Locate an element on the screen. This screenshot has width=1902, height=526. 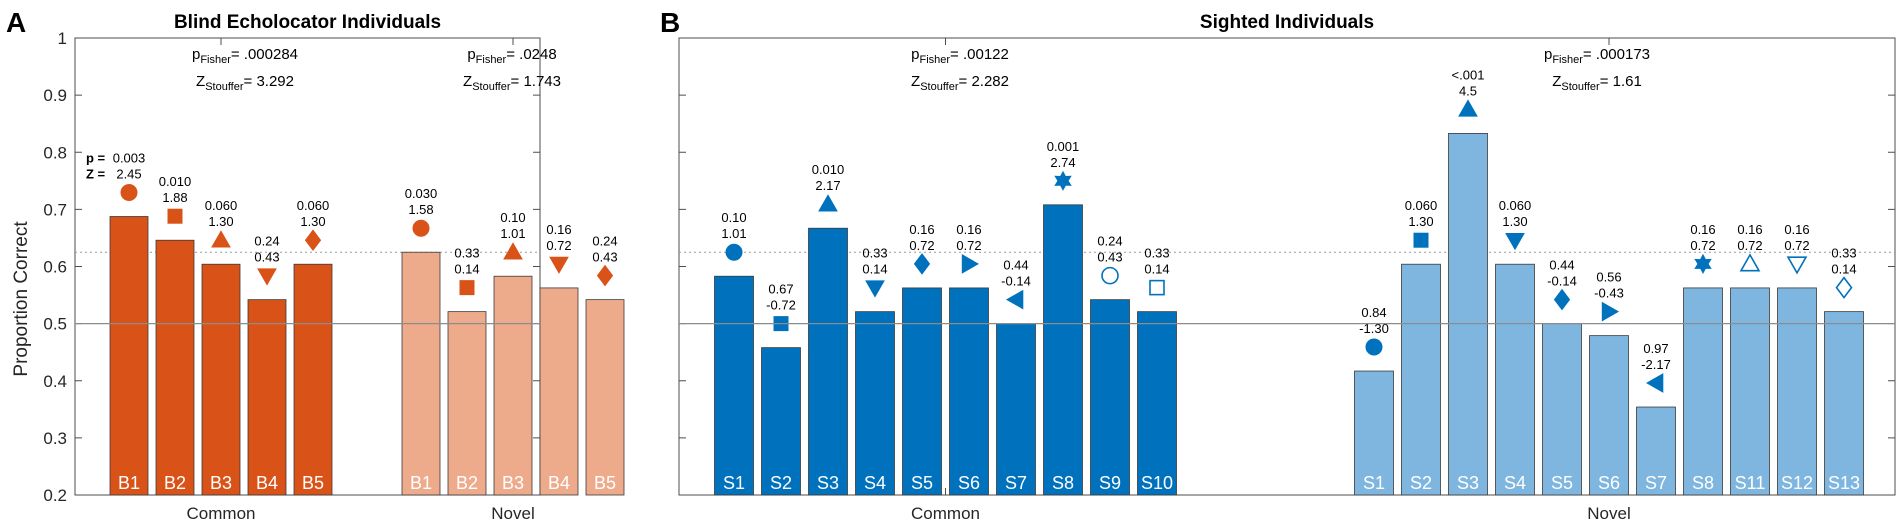
bar-novel-b5 is located at coordinates (605, 397).